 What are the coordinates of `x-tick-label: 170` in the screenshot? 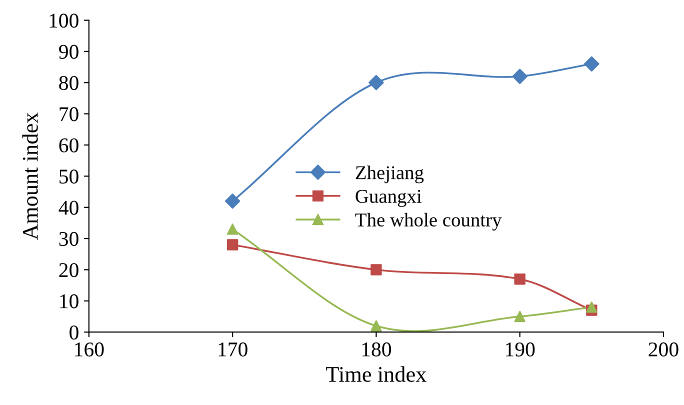 It's located at (233, 349).